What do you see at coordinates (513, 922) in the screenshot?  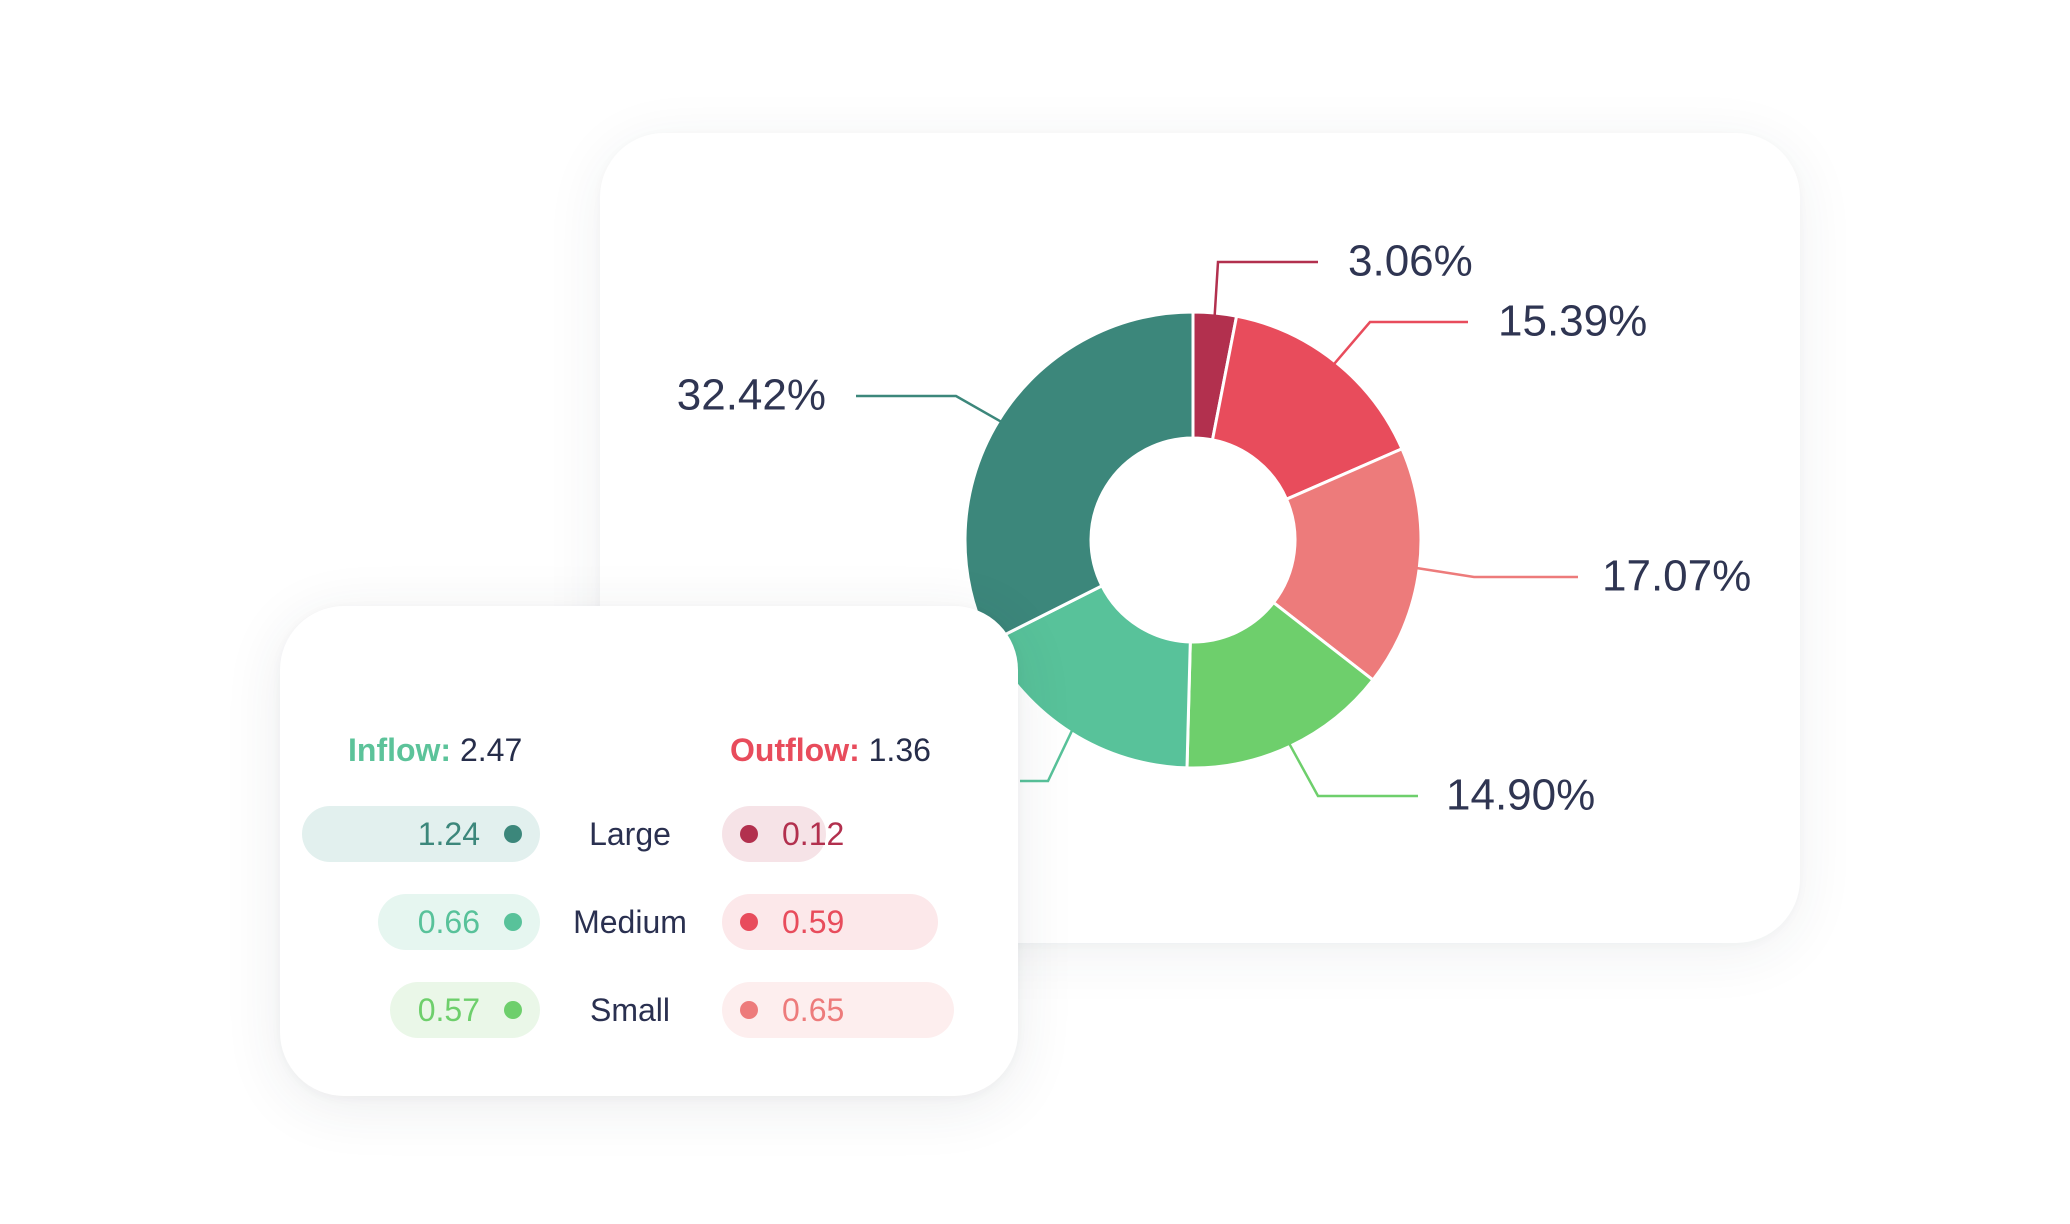 I see `inflow-medium-dot` at bounding box center [513, 922].